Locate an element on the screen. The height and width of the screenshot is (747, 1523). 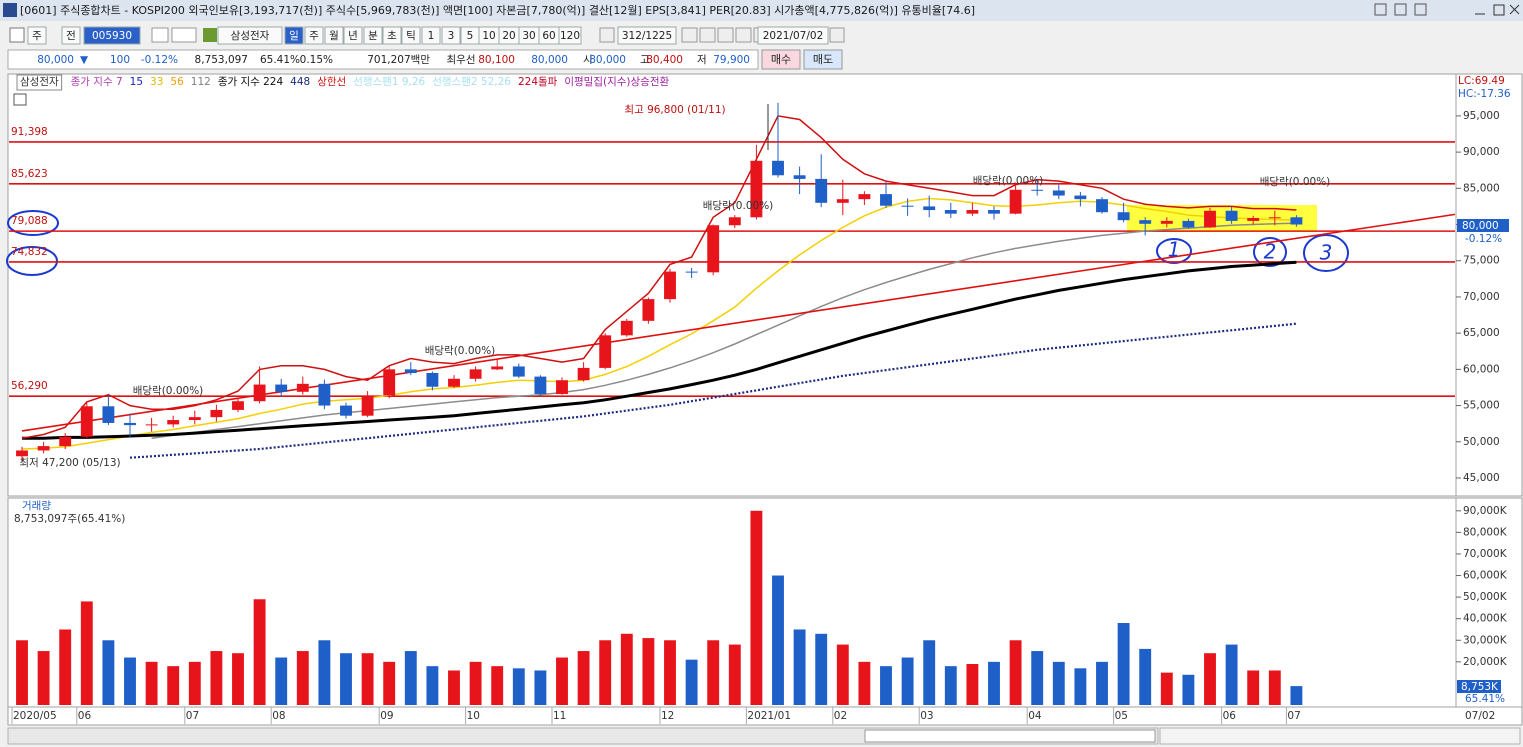
toolbar-label: 월 is located at coordinates (334, 36).